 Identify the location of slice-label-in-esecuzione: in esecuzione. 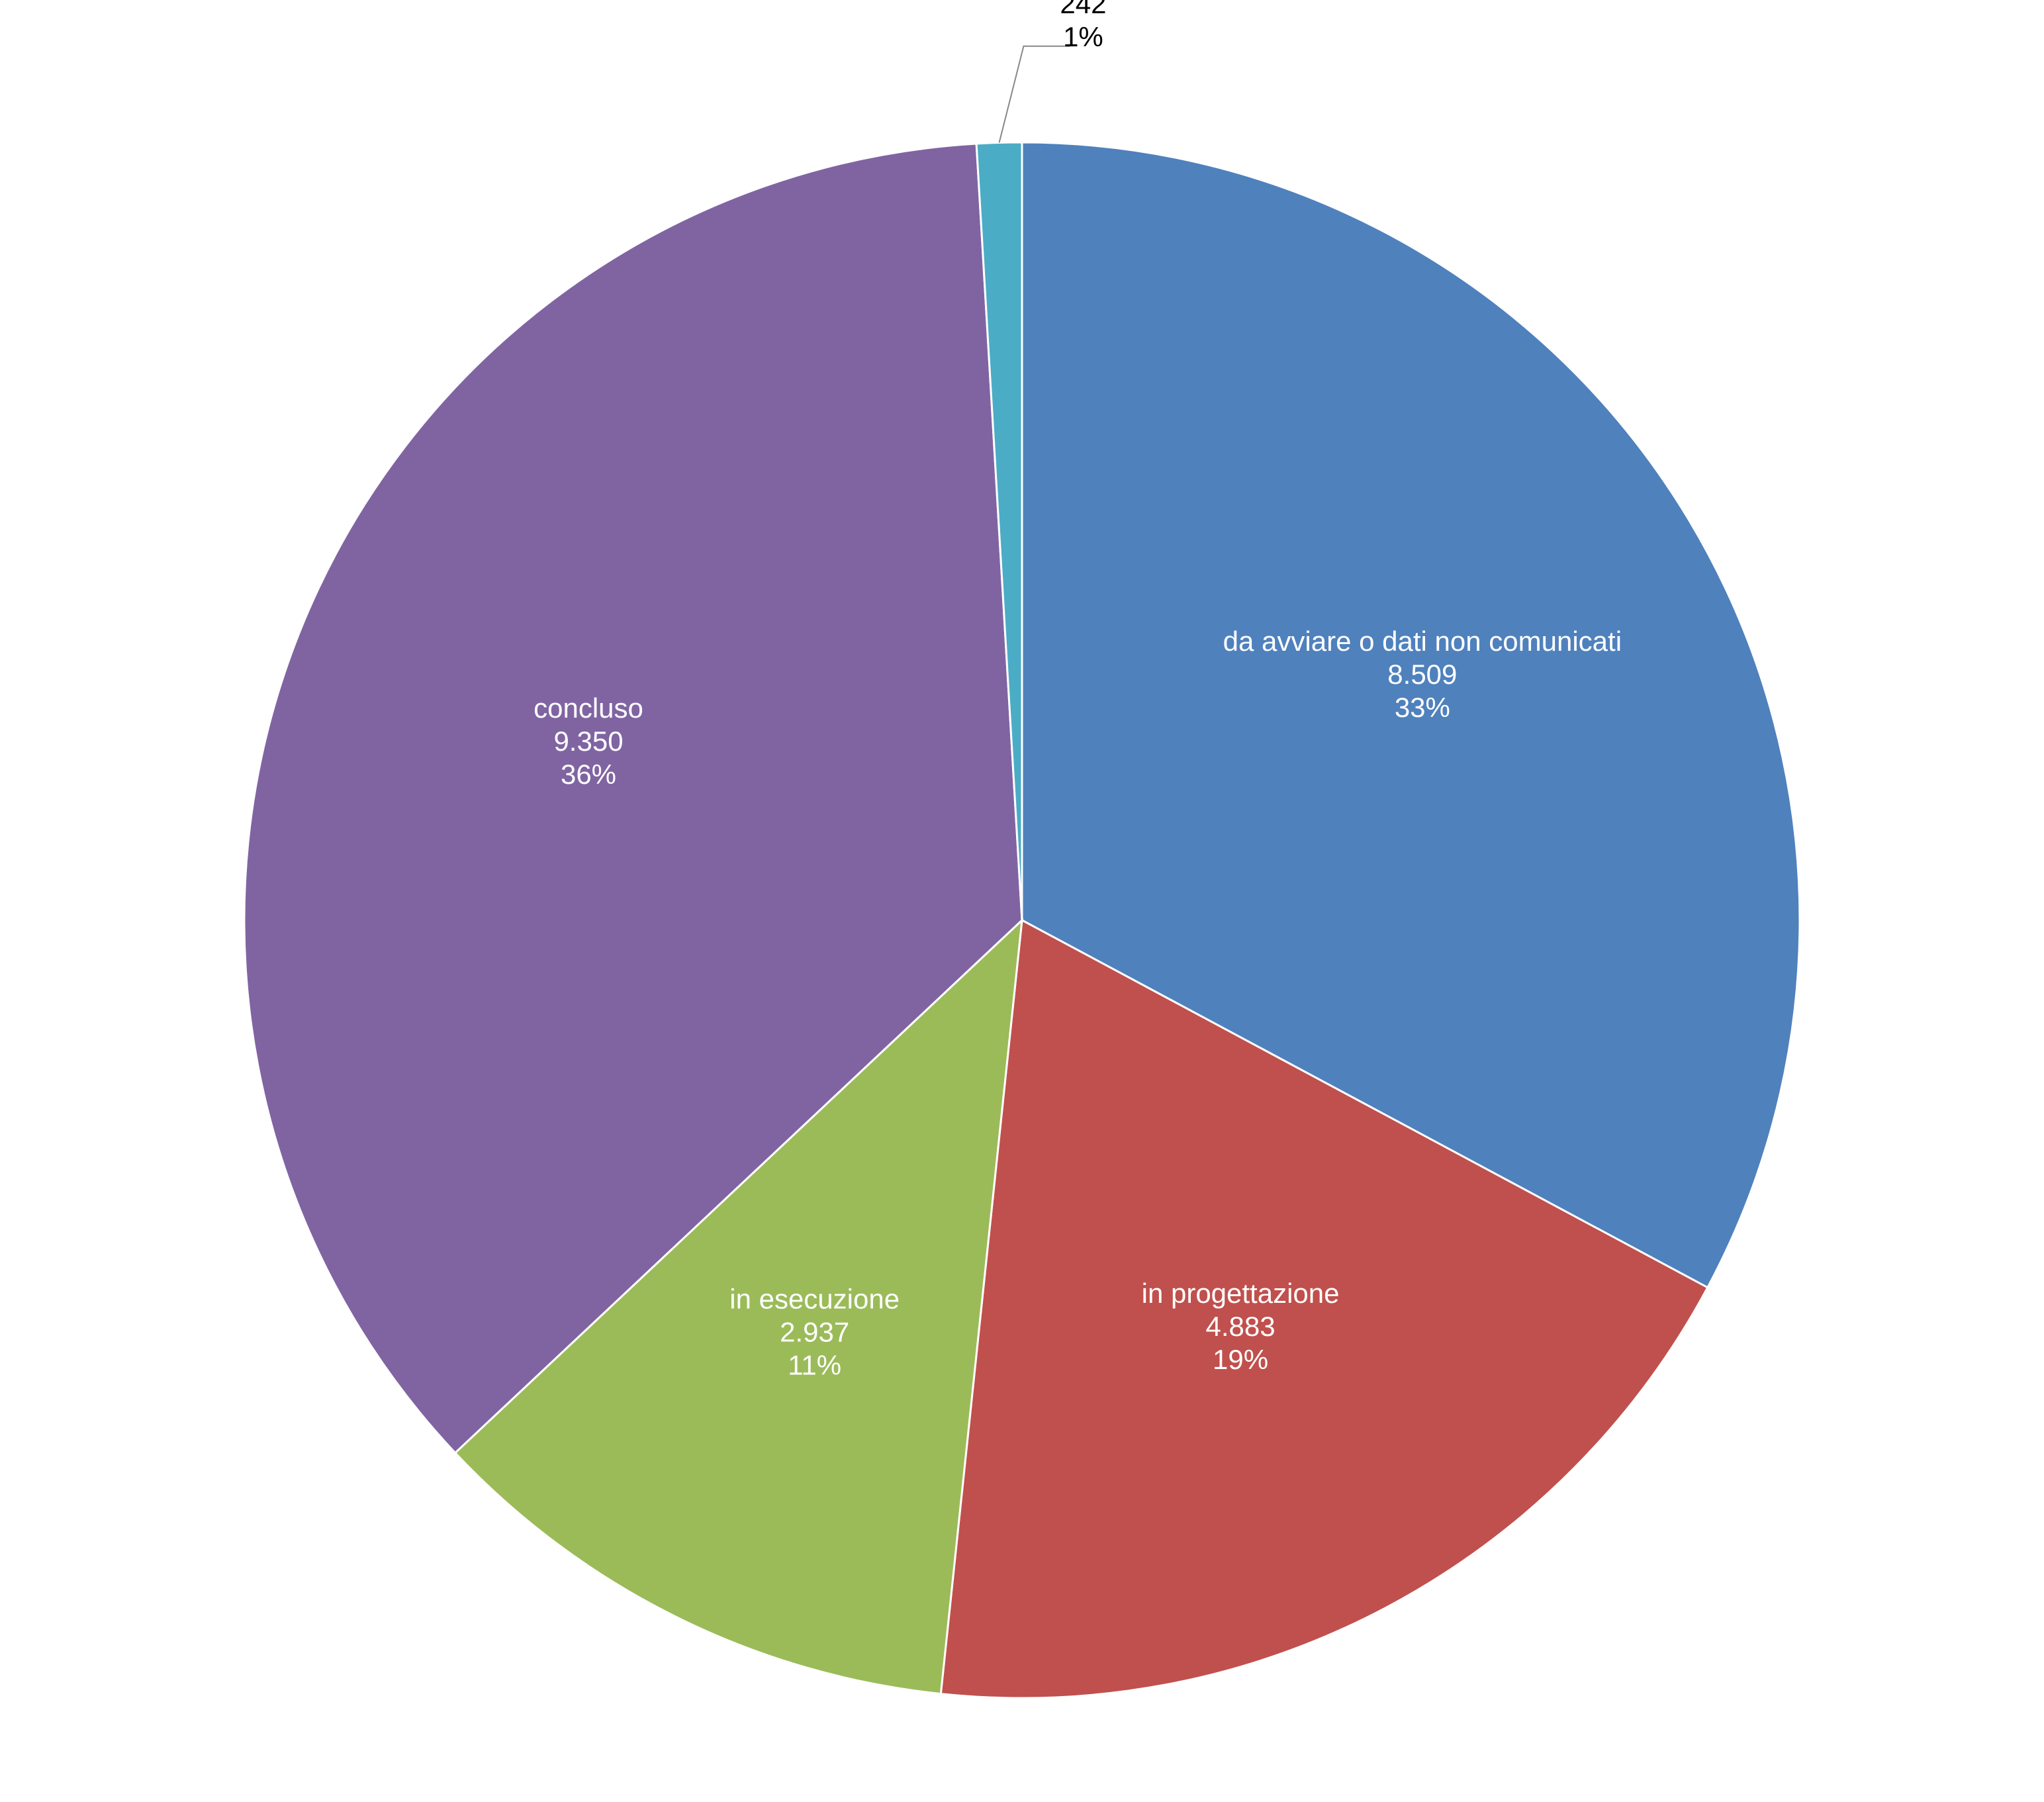
(814, 1299).